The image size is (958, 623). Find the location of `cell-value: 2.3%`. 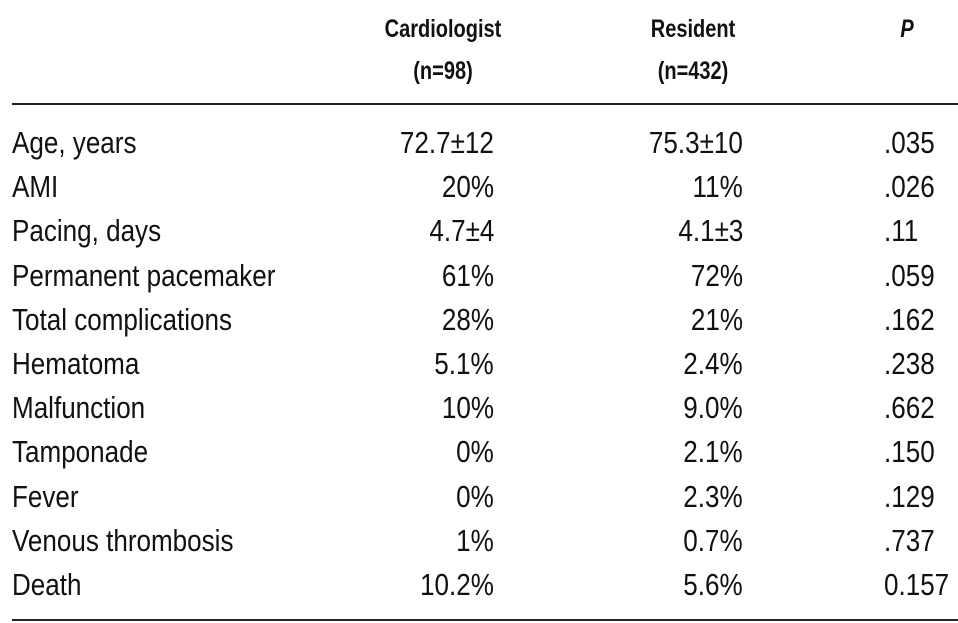

cell-value: 2.3% is located at coordinates (713, 496).